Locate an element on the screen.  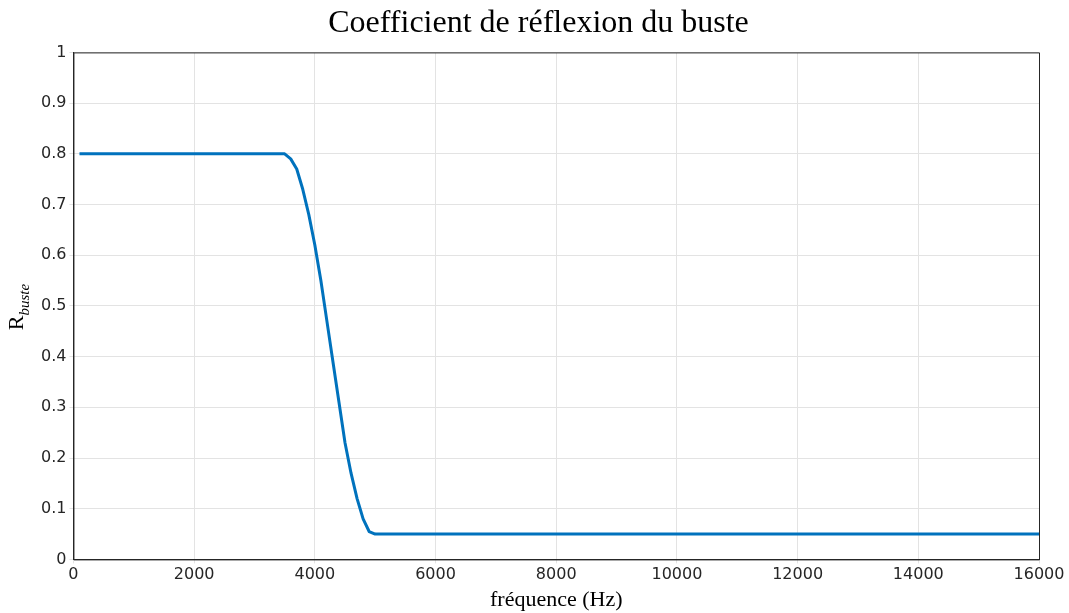
x-tick-label: 6000 is located at coordinates (435, 574).